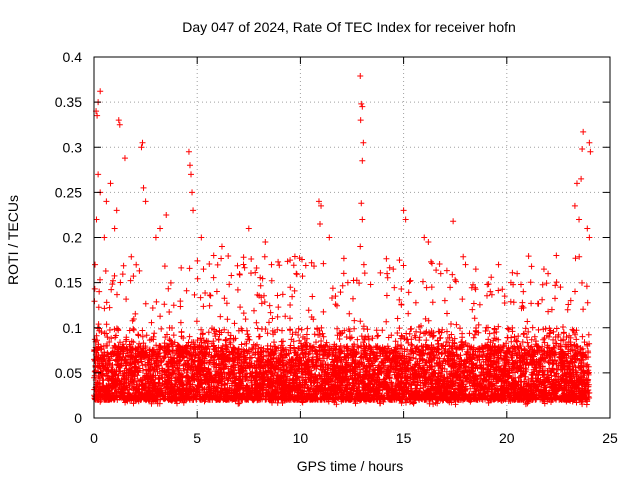  I want to click on y-tick-label: 0.35, so click(68, 102).